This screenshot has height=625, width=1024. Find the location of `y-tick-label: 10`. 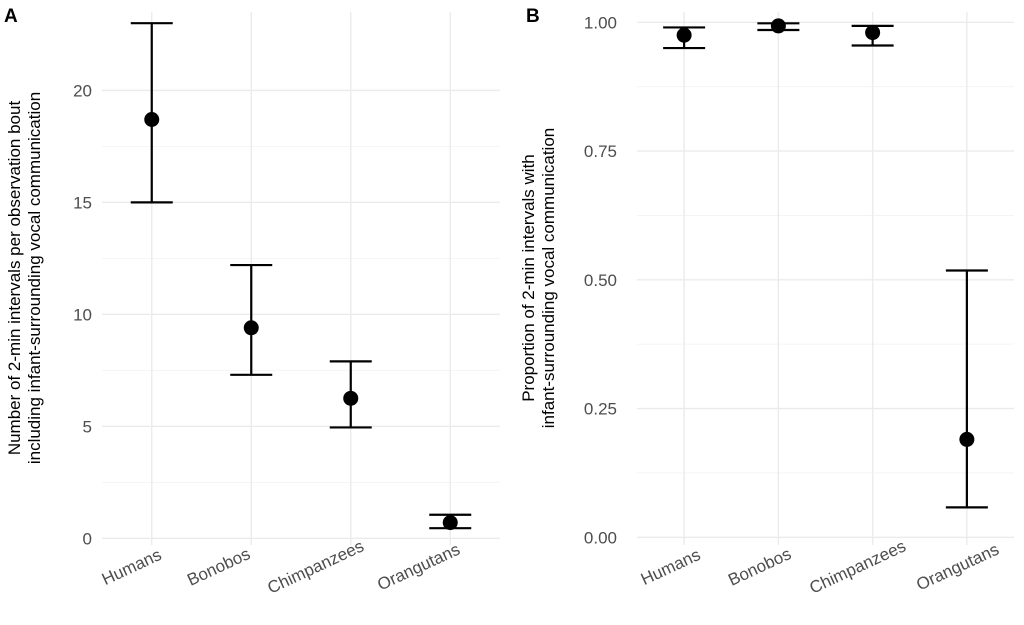

y-tick-label: 10 is located at coordinates (82, 314).